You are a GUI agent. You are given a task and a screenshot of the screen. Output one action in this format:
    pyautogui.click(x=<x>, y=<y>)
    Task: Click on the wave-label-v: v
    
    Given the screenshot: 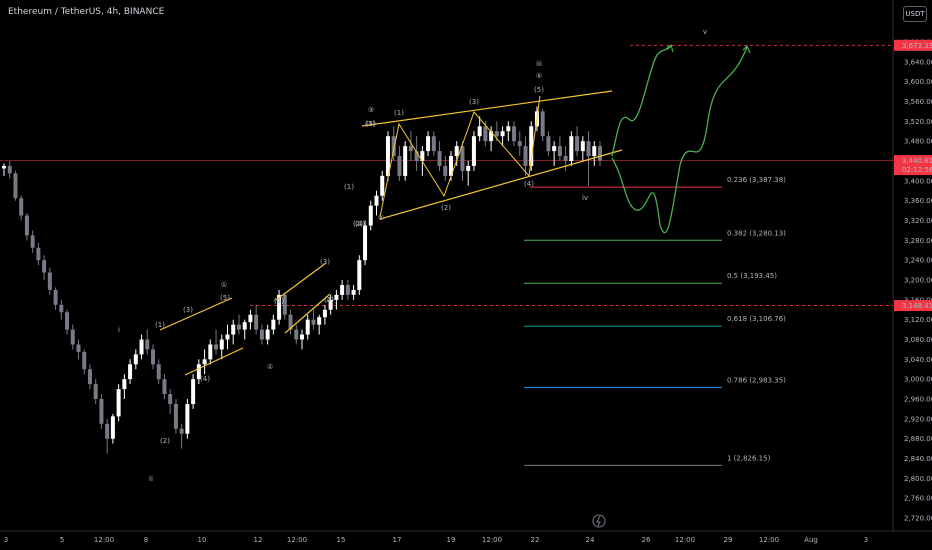 What is the action you would take?
    pyautogui.click(x=705, y=32)
    